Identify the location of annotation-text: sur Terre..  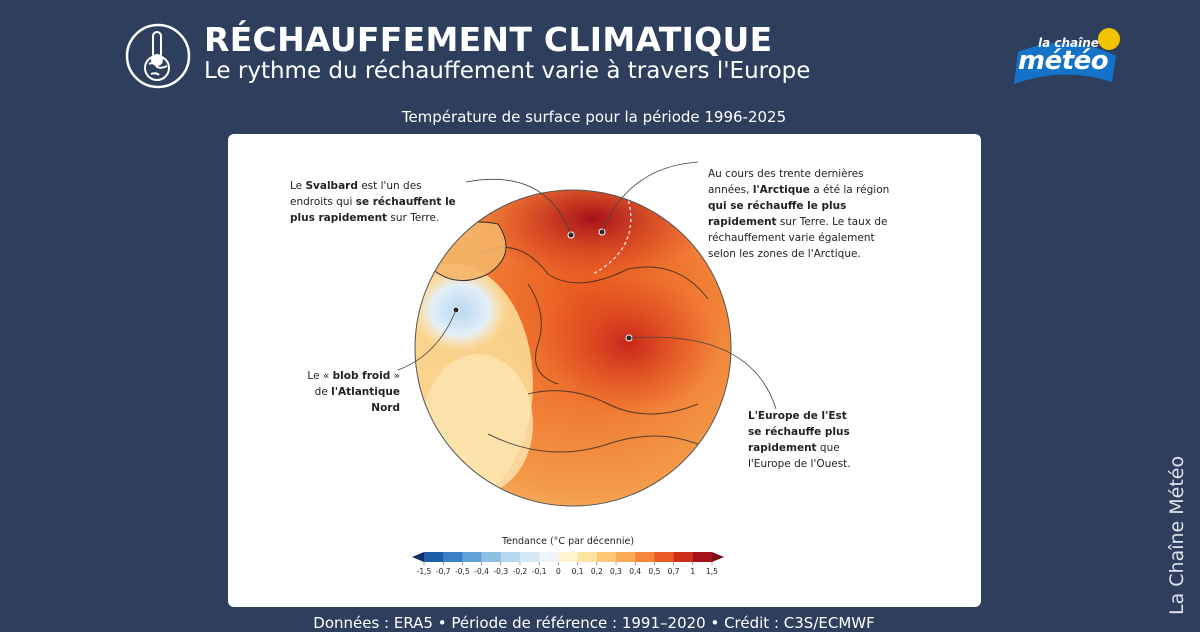
(413, 218).